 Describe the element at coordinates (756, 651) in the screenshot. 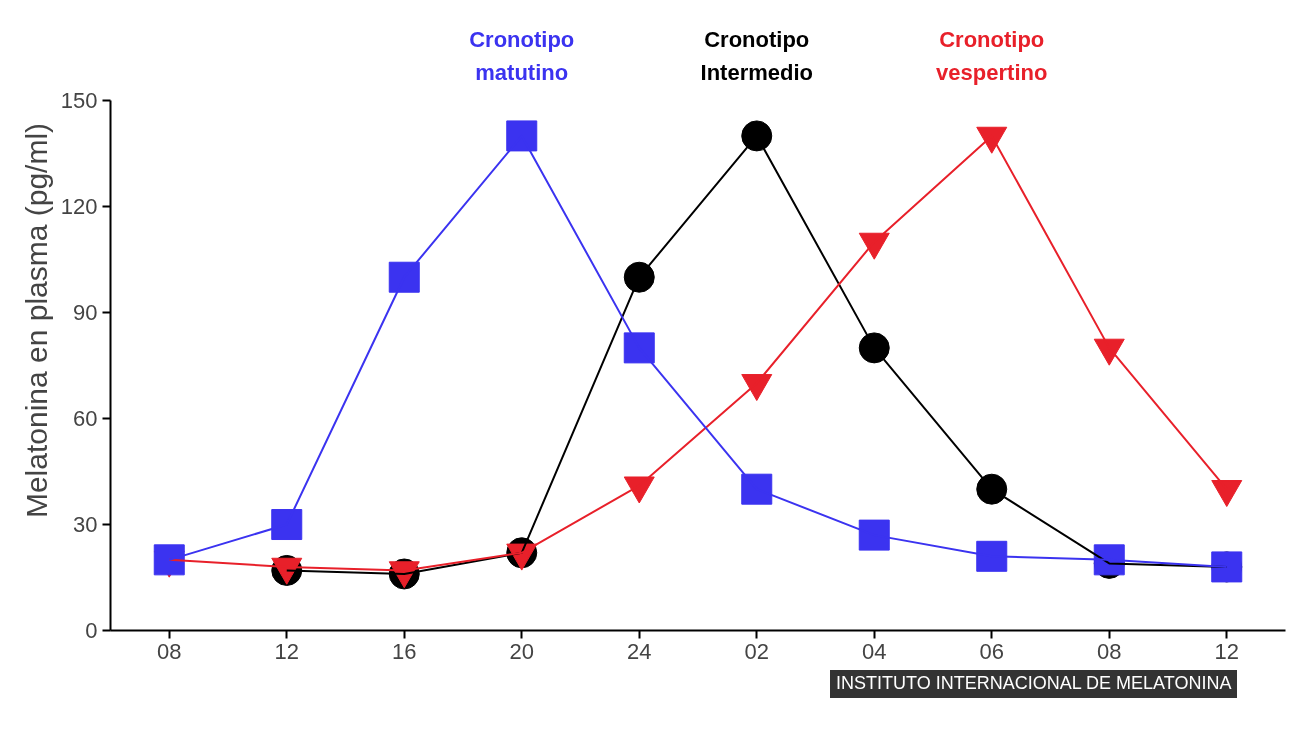

I see `x-tick-label: 02` at that location.